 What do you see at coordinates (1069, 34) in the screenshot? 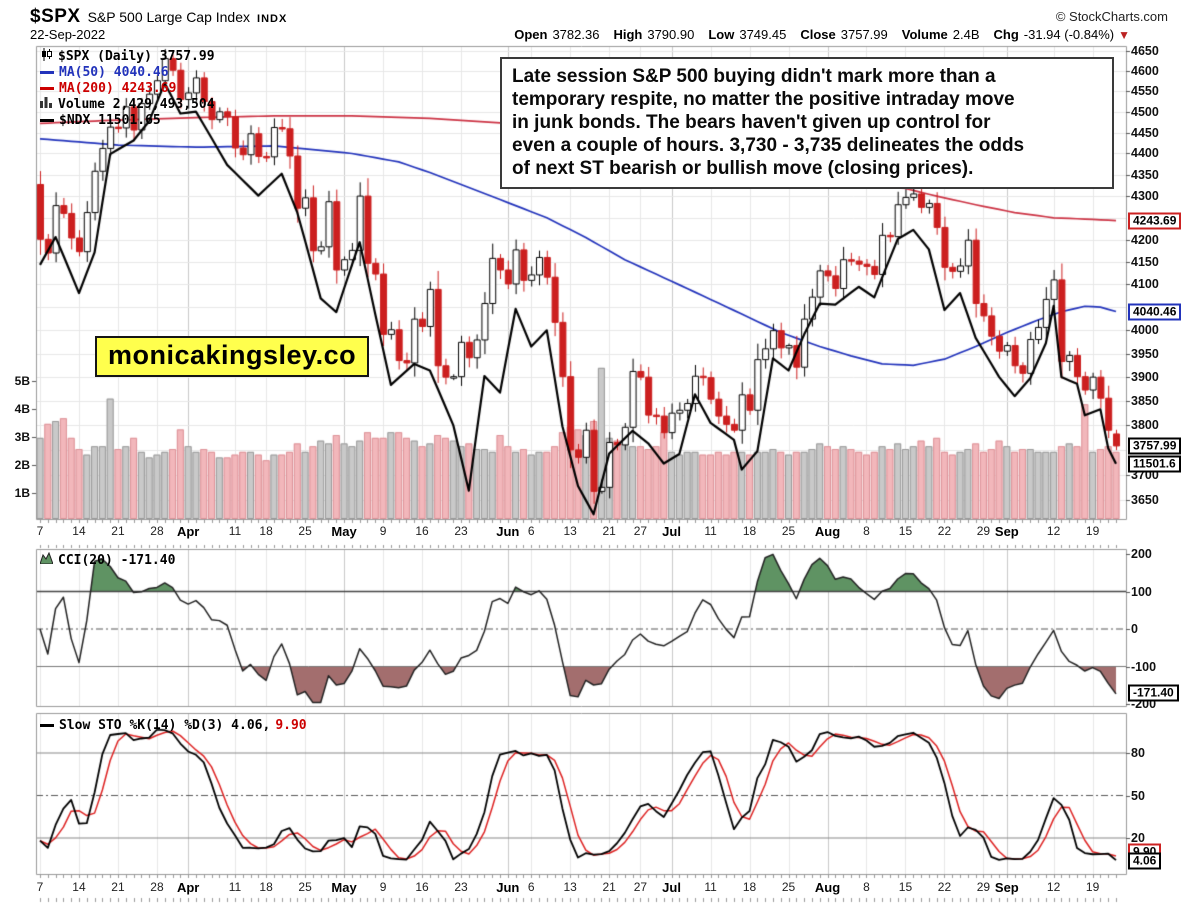
I see `chg-value: -31.94 (-0.84%)` at bounding box center [1069, 34].